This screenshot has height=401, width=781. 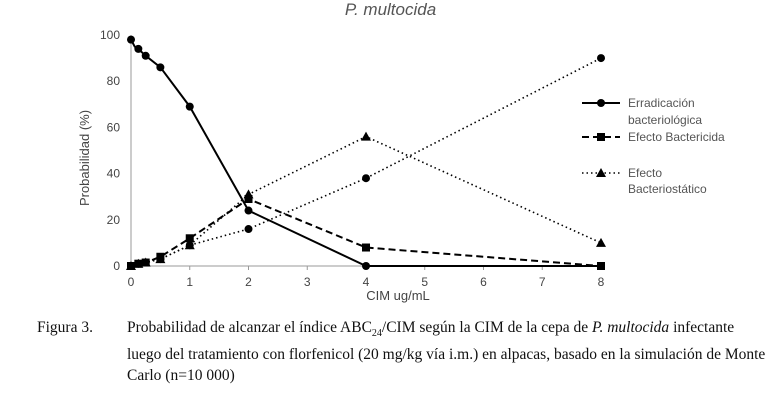 What do you see at coordinates (676, 137) in the screenshot?
I see `legend-label-bactericida: Efecto Bactericida` at bounding box center [676, 137].